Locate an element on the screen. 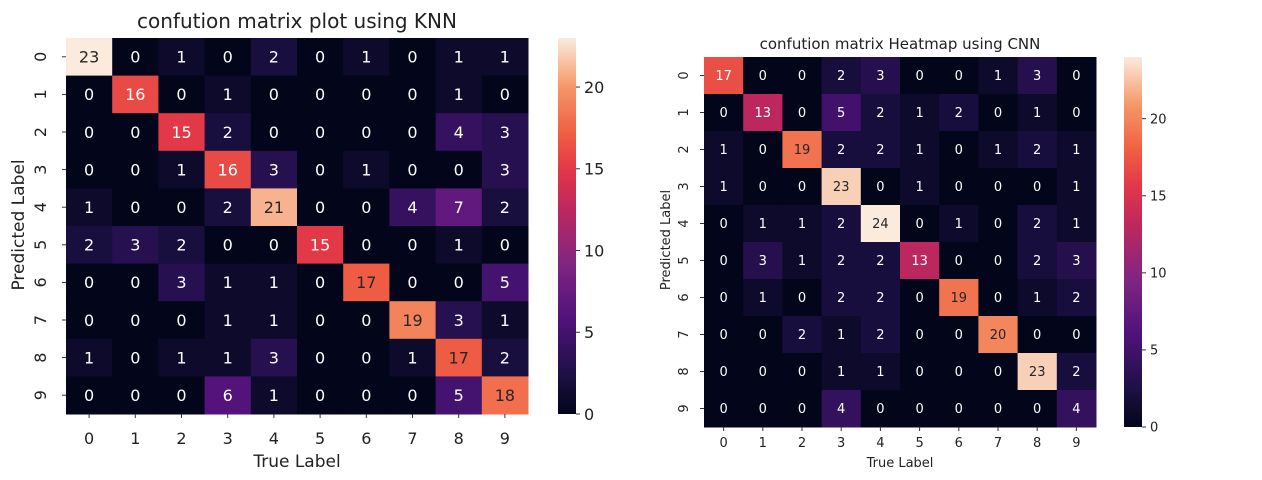 Image resolution: width=1262 pixels, height=480 pixels. cnn-cell-label-3-2: 0 is located at coordinates (802, 187).